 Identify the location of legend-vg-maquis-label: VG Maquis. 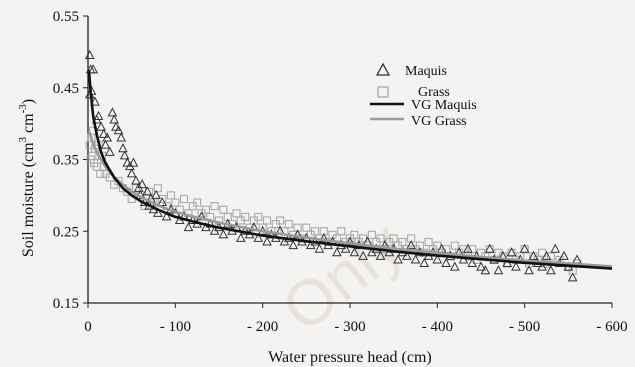
(444, 105).